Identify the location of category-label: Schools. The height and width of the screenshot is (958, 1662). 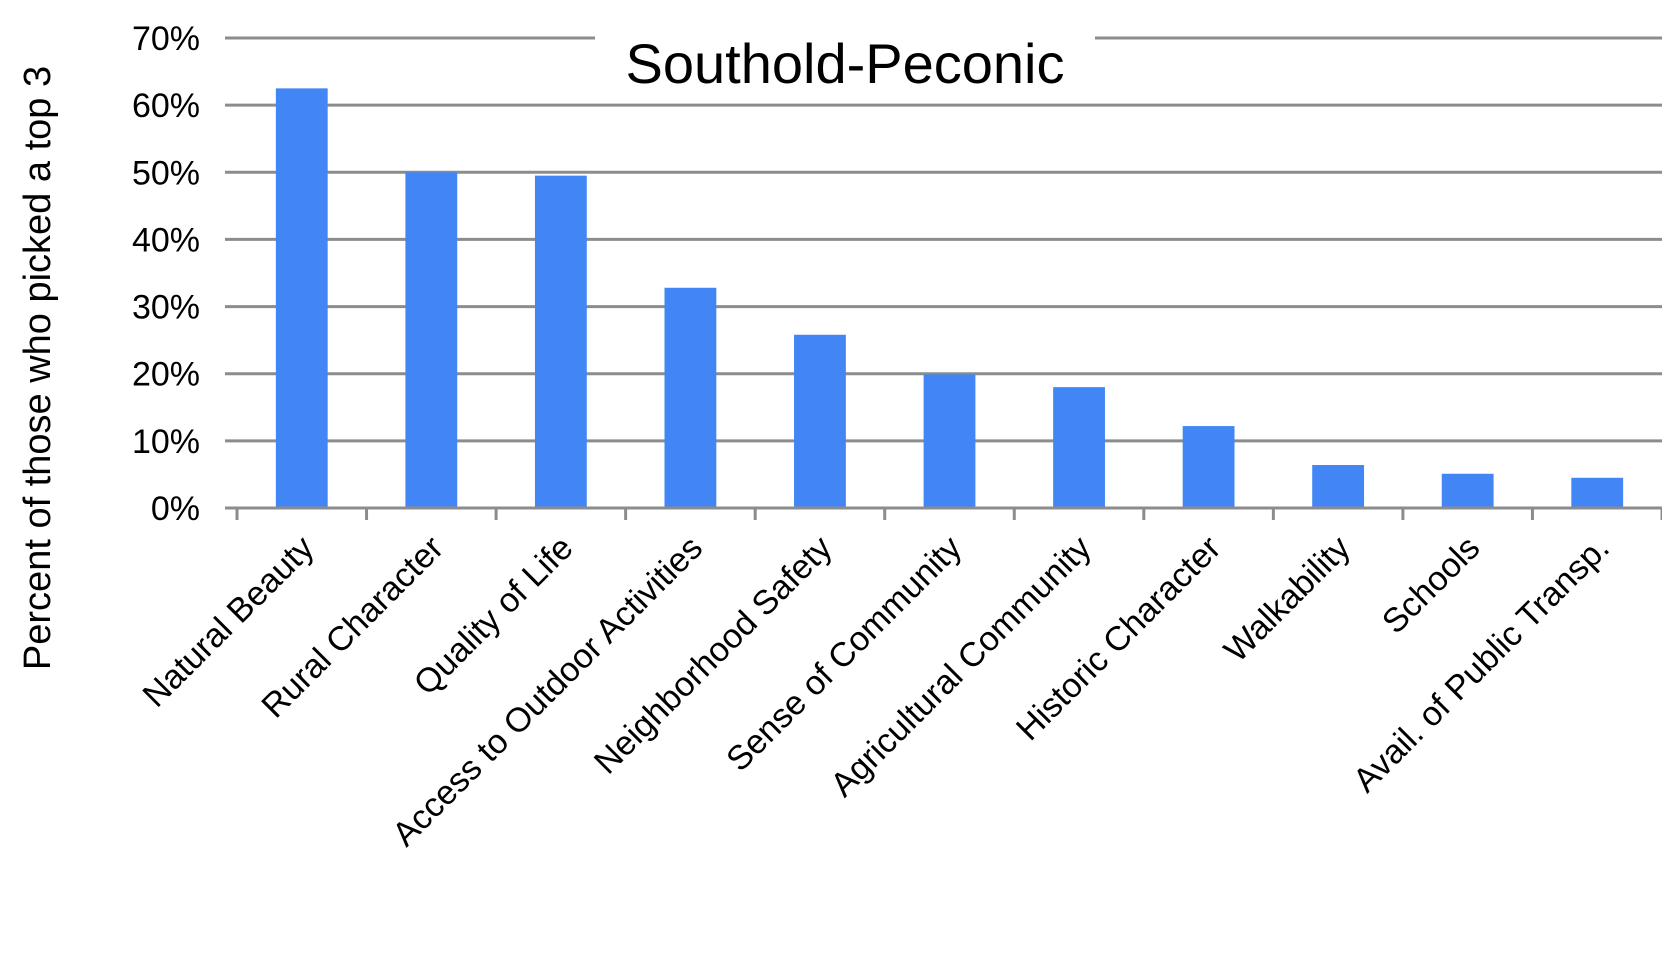
(1431, 585).